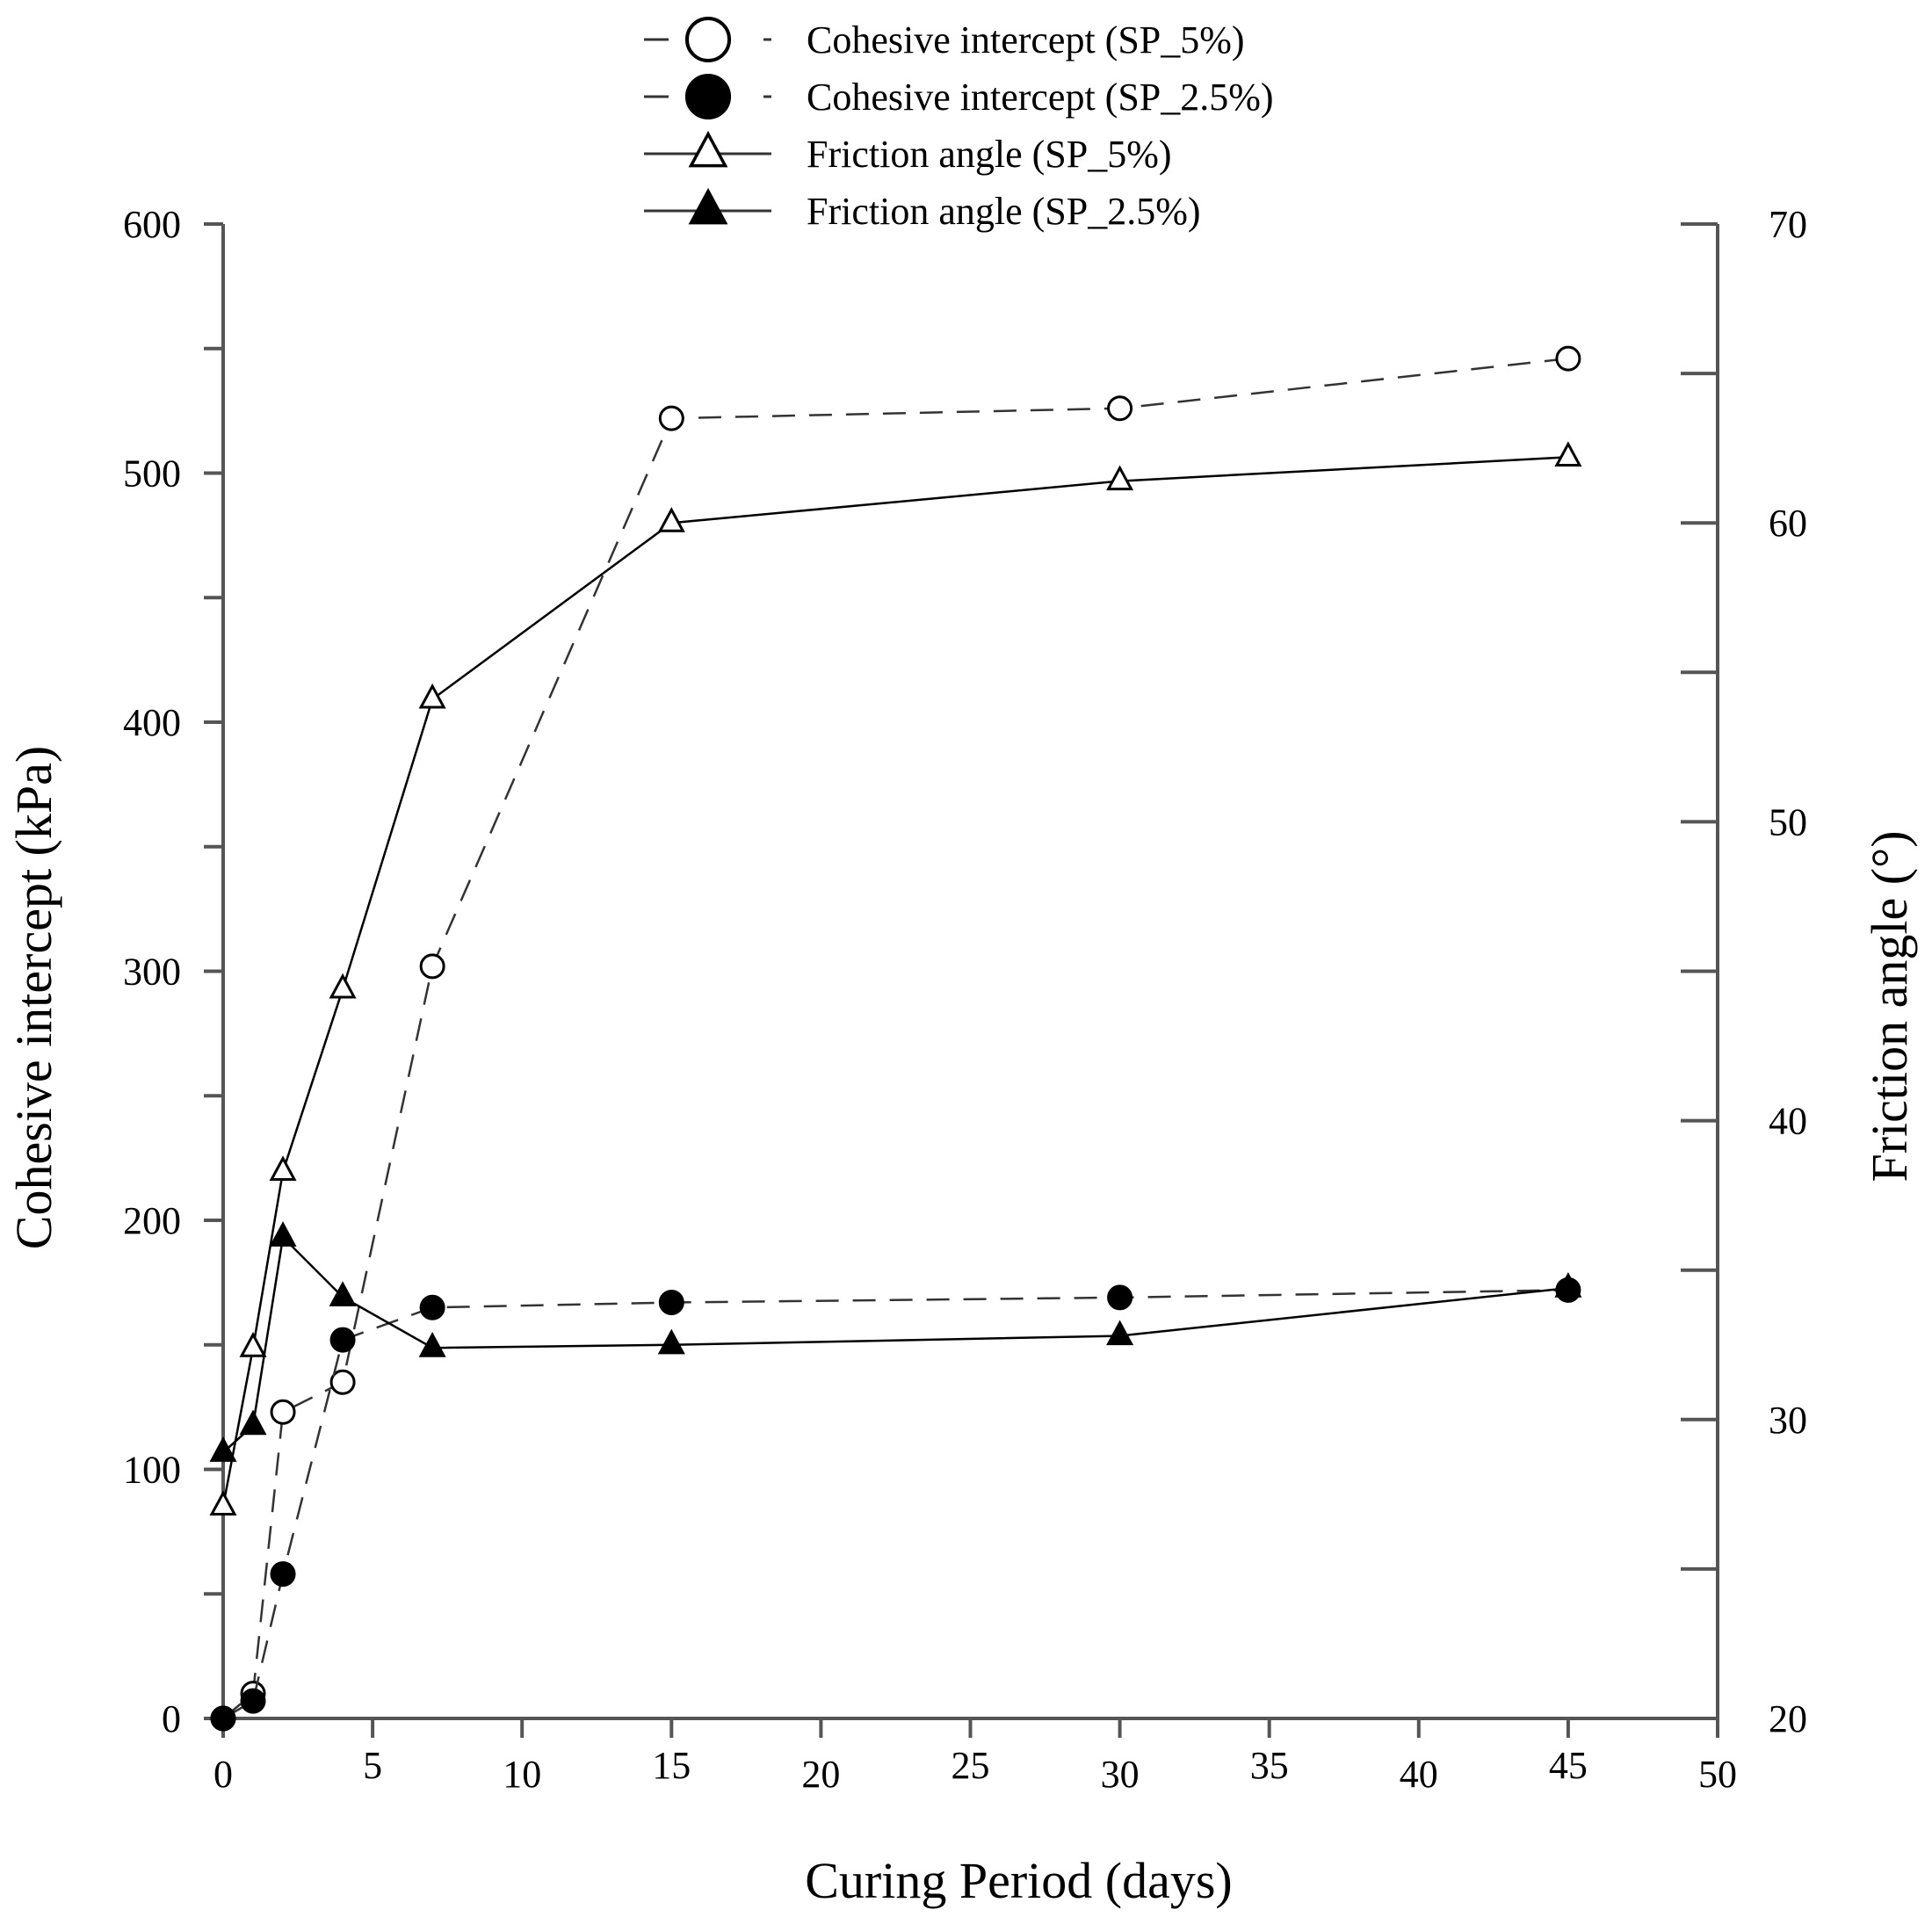 The width and height of the screenshot is (1932, 1917). I want to click on y-left-tick-label-500: 500, so click(152, 474).